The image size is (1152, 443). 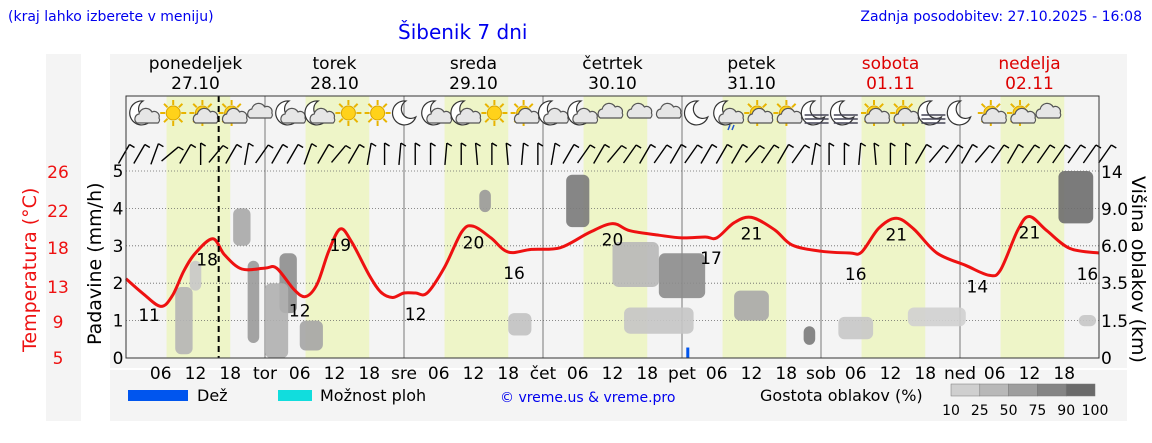 I want to click on moon-drizzle-icon, so click(x=729, y=115).